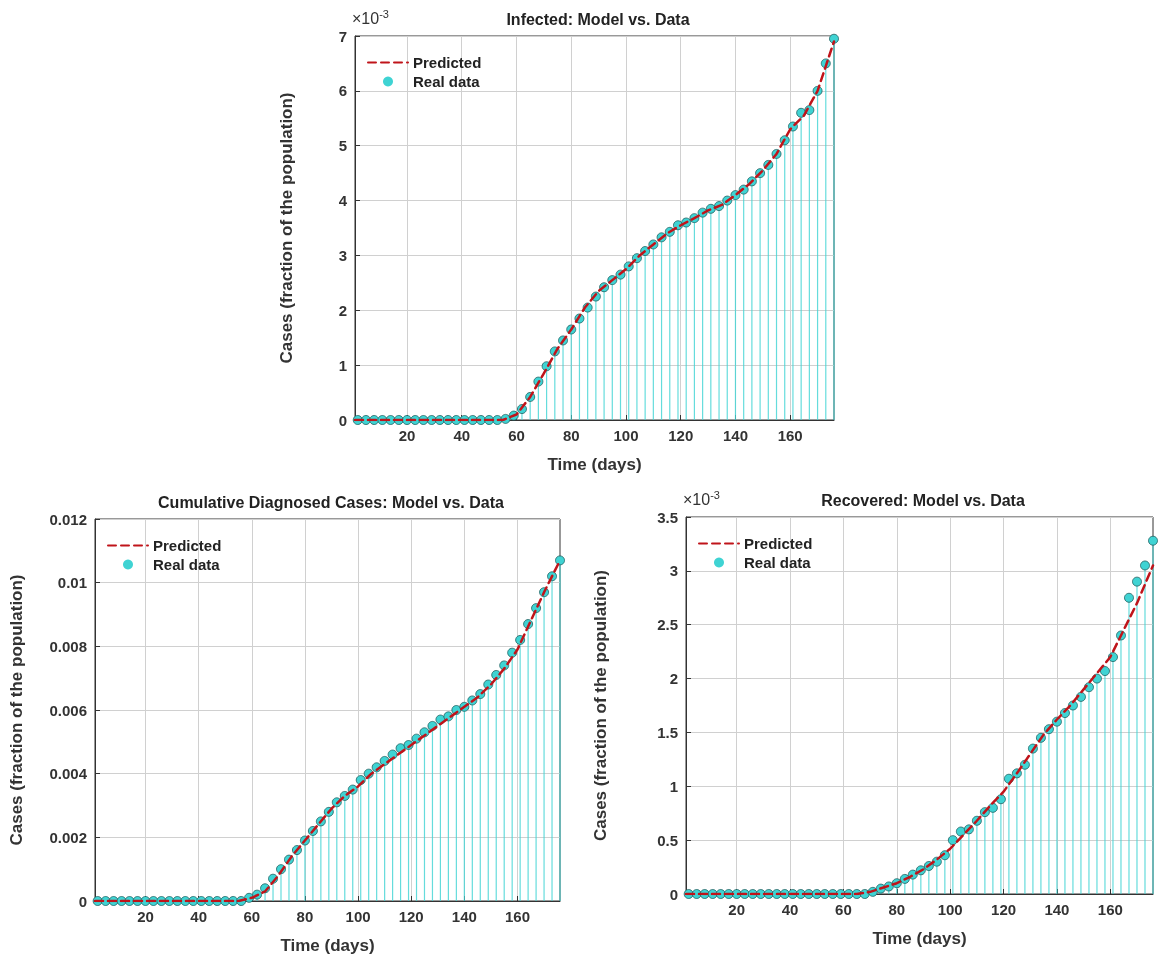 The width and height of the screenshot is (1168, 966). Describe the element at coordinates (667, 517) in the screenshot. I see `y-tick-label: 3.5` at that location.